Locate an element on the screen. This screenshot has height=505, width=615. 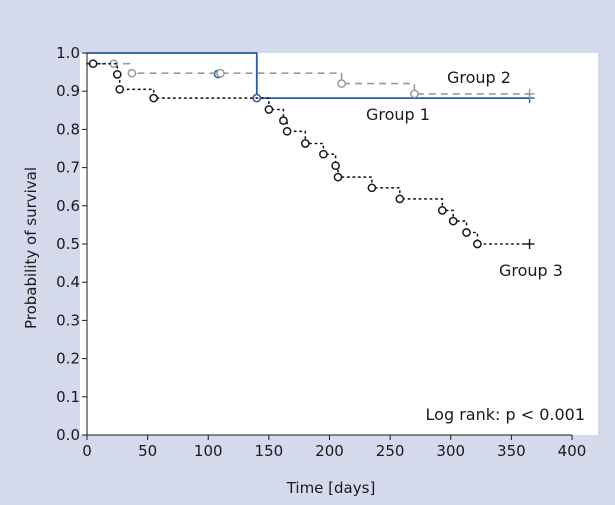
y-axis-label: Probability of survival is located at coordinates (31, 248).